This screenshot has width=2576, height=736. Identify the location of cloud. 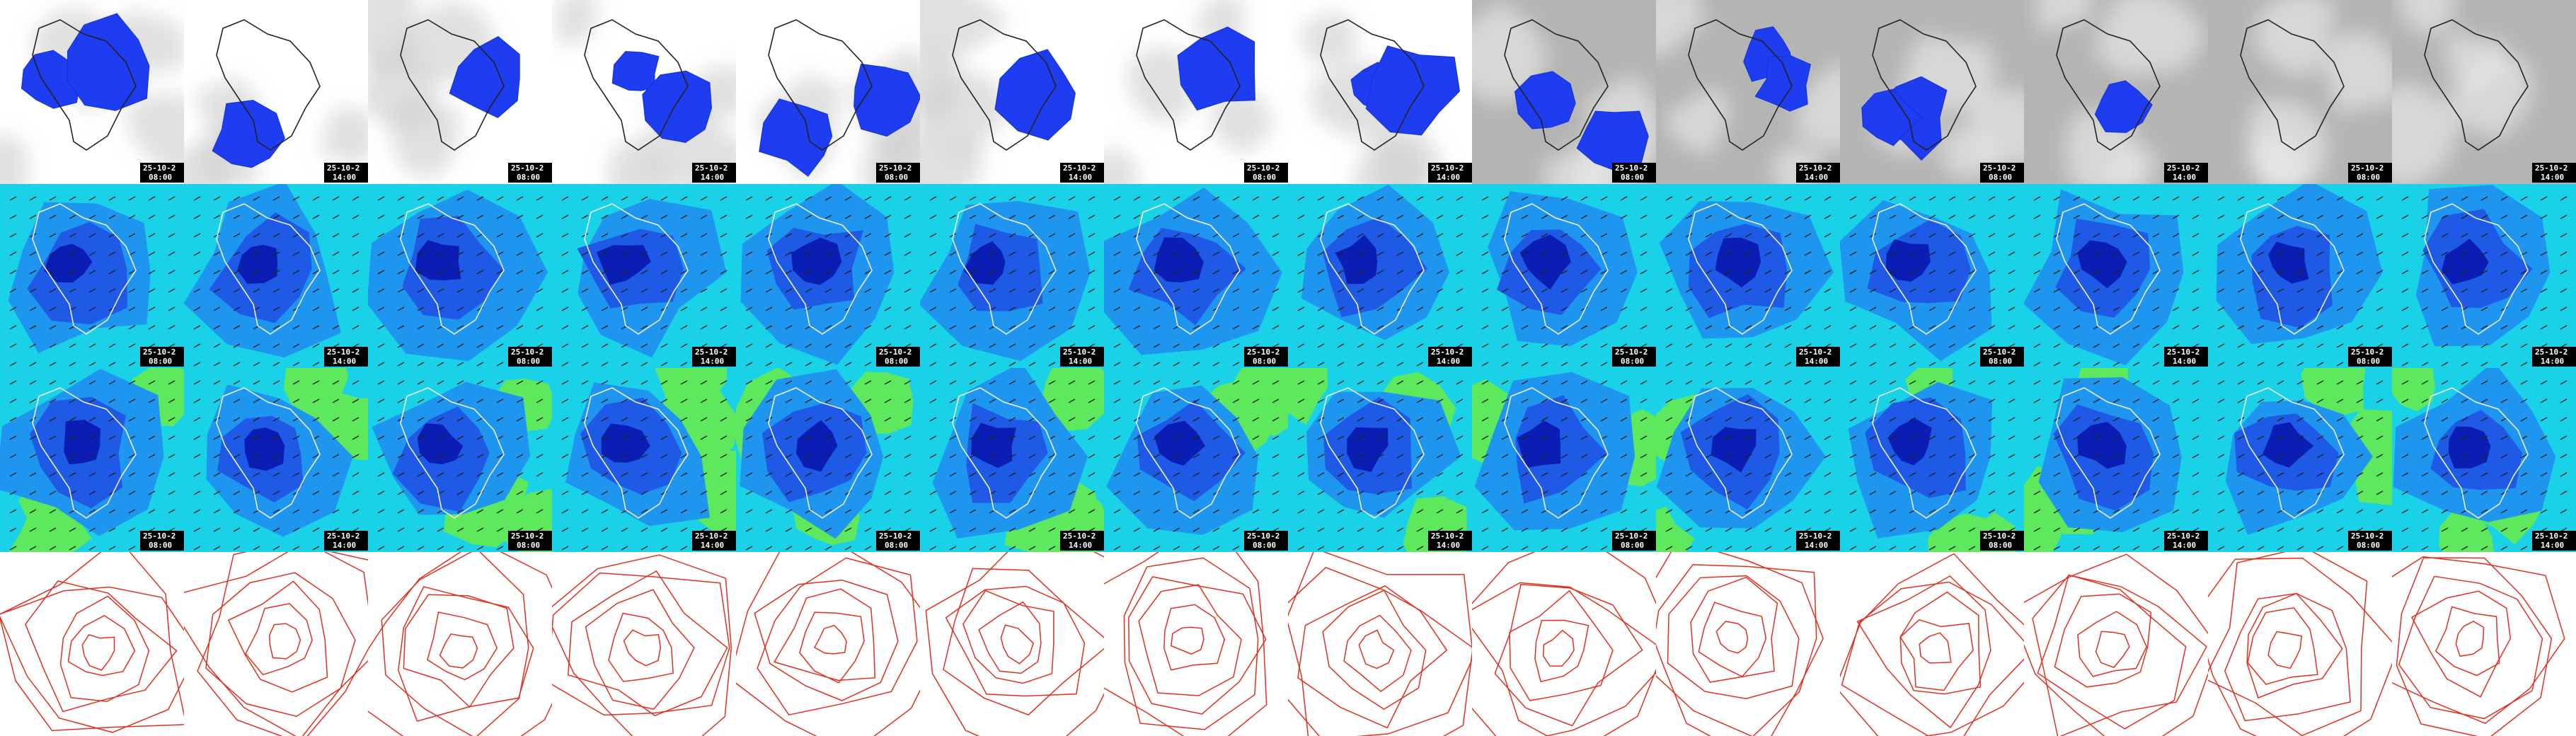
(2150, 38).